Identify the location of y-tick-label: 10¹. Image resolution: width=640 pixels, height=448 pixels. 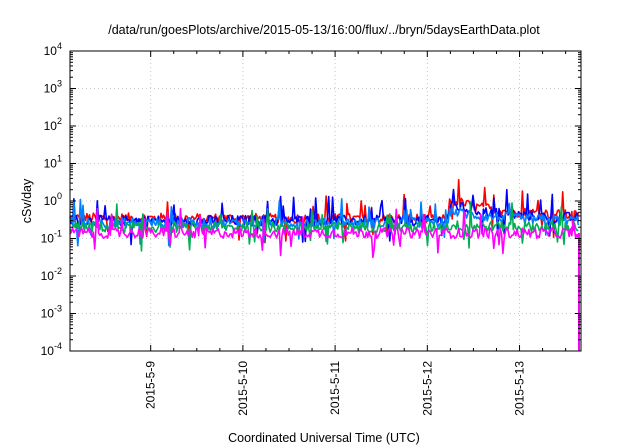
(53, 162).